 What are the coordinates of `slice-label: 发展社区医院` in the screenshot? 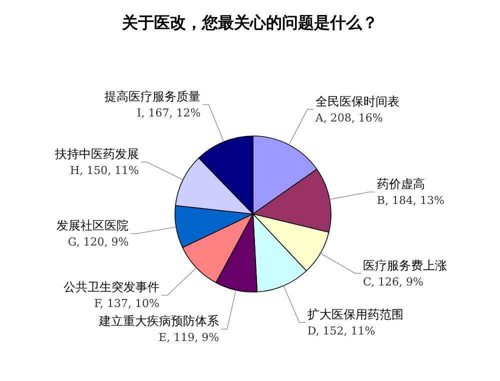 It's located at (92, 225).